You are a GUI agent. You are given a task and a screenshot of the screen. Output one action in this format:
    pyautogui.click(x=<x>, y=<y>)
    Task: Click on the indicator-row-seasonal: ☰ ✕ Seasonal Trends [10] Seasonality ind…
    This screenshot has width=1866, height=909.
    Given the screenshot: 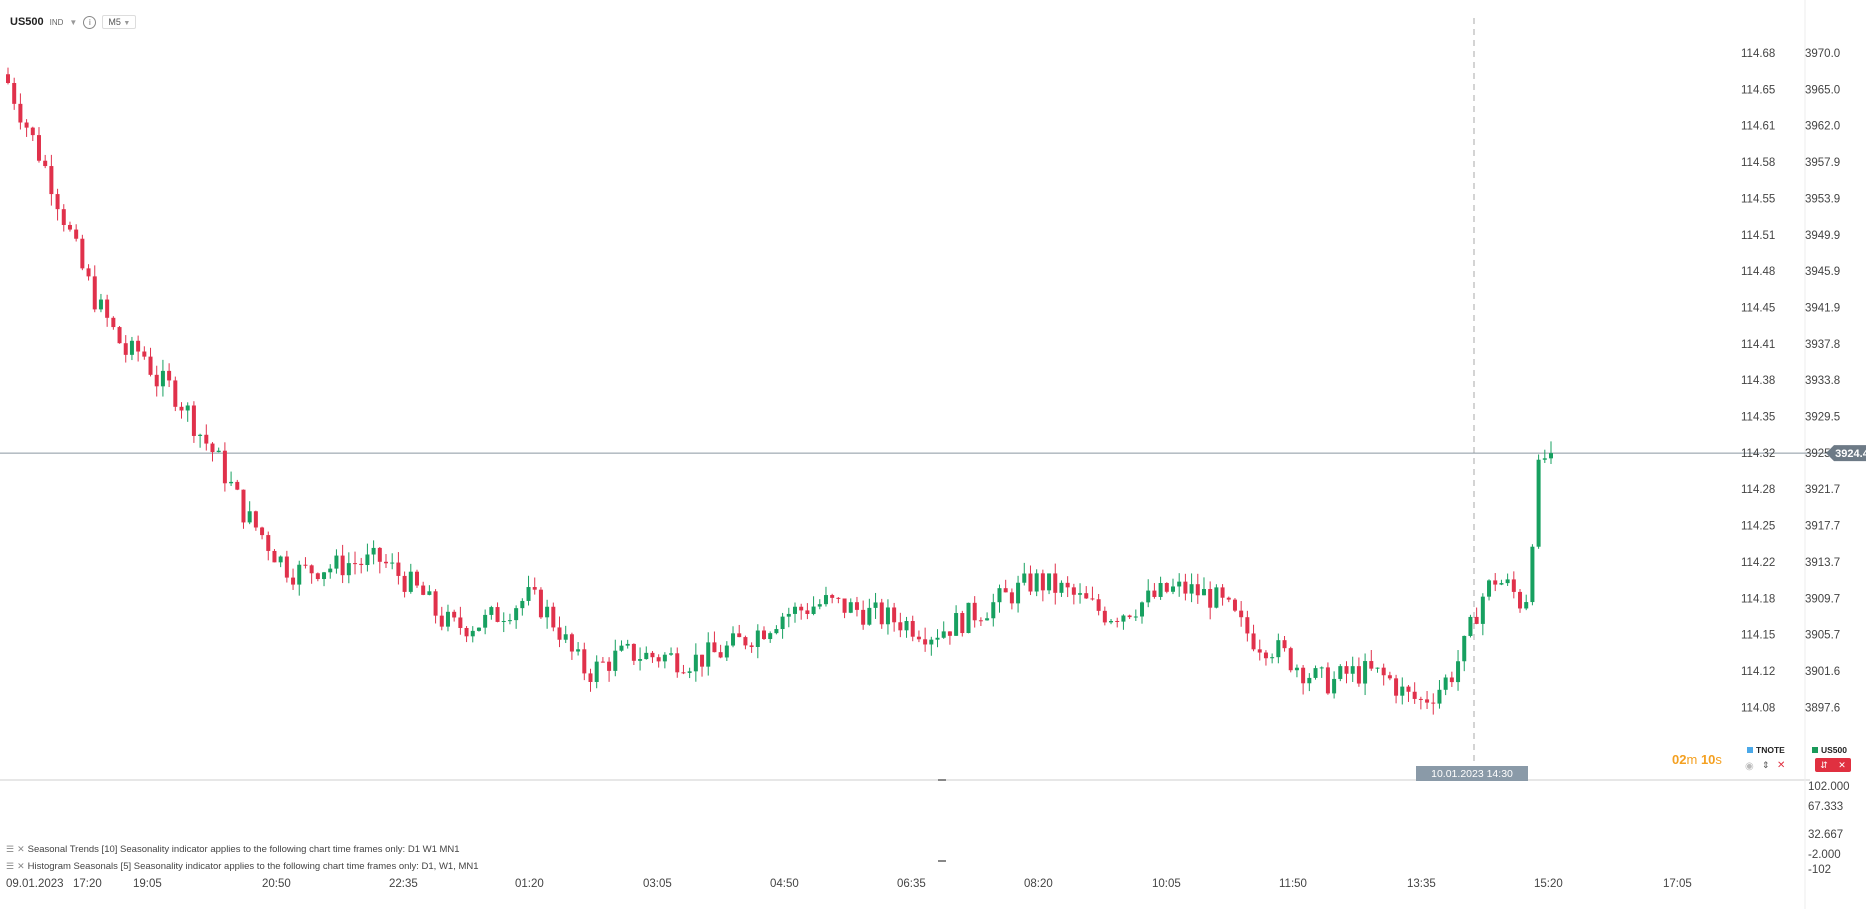 What is the action you would take?
    pyautogui.click(x=233, y=849)
    